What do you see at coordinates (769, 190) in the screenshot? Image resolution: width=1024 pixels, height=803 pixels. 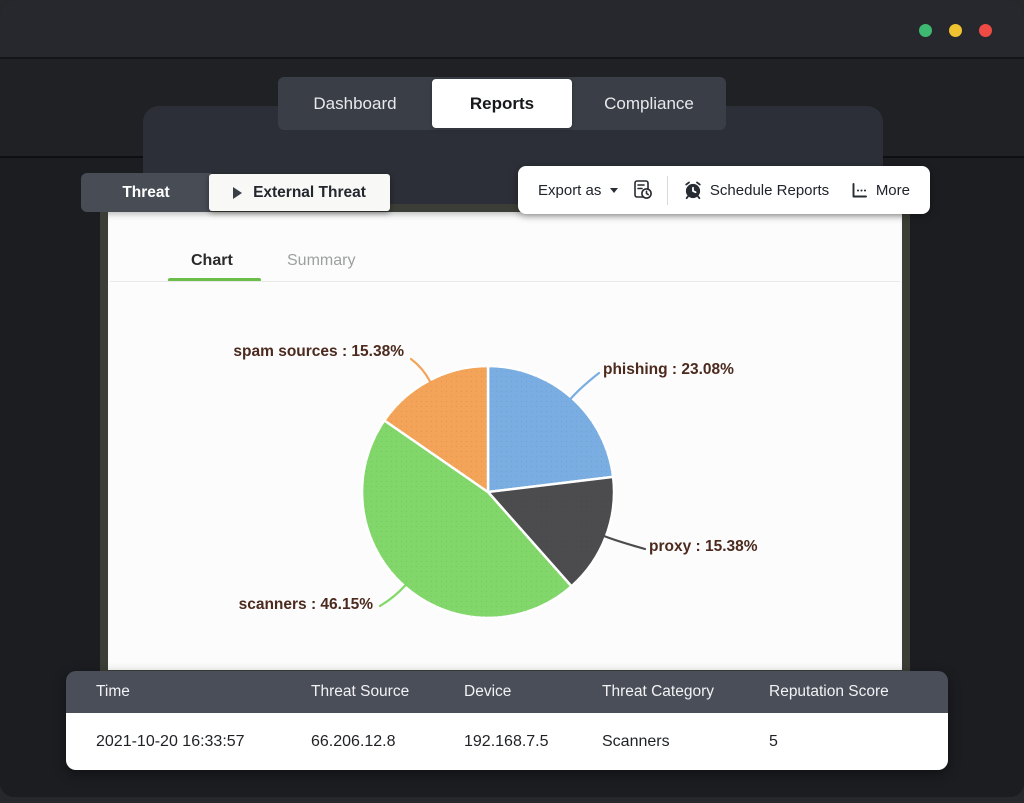 I see `schedule-reports-label: Schedule Reports` at bounding box center [769, 190].